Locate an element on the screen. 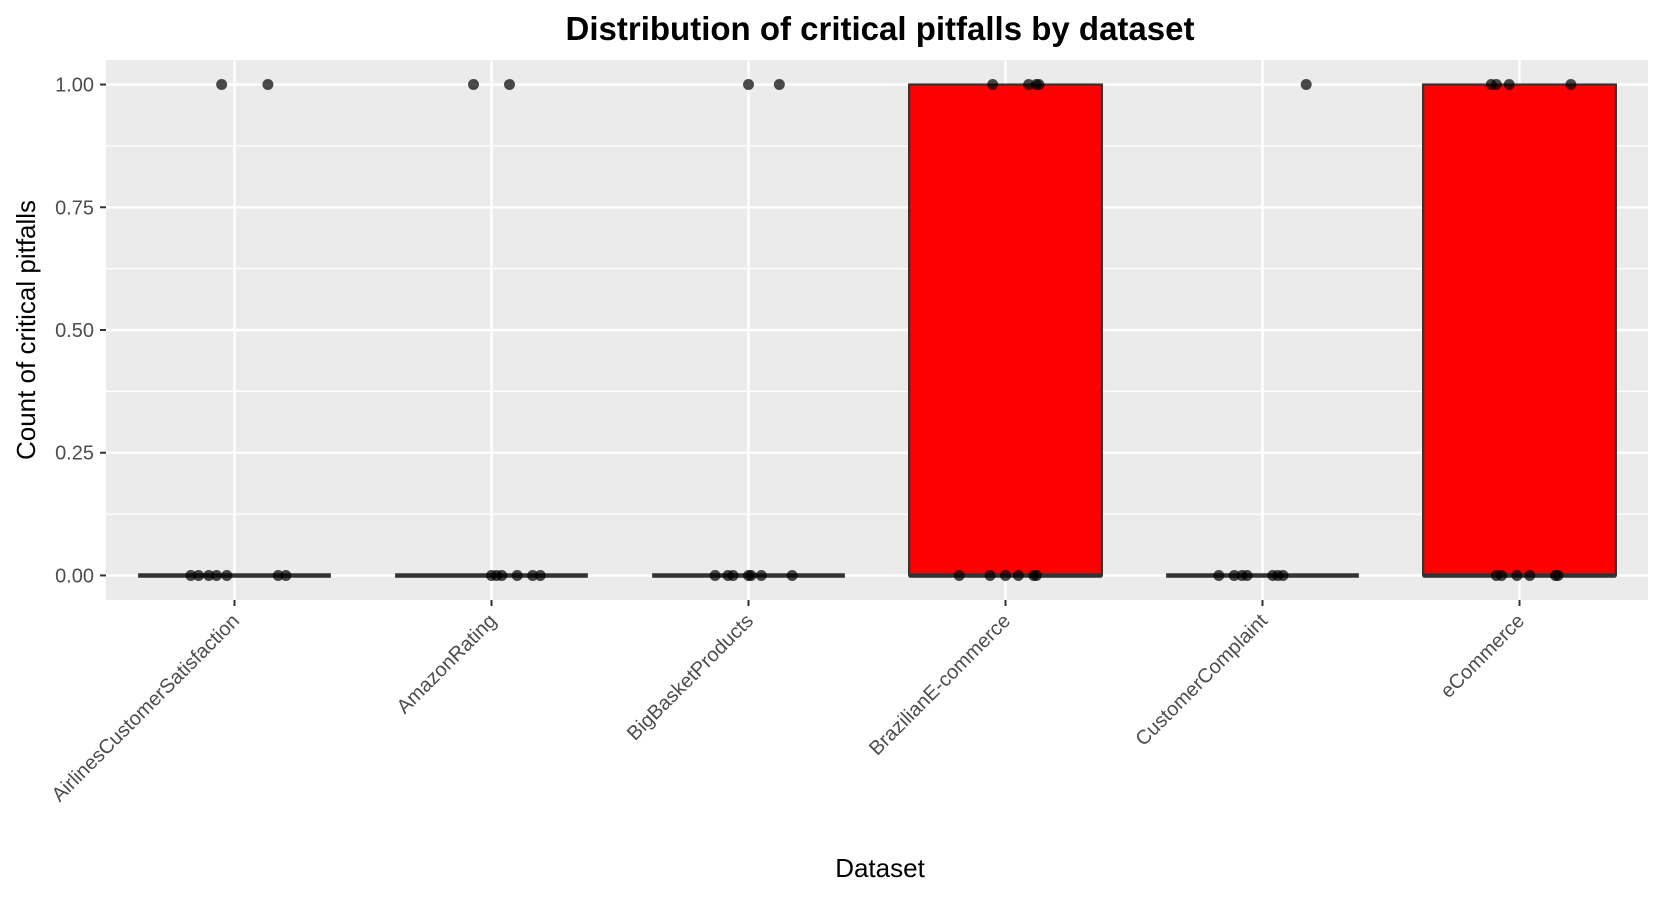 The image size is (1660, 900). y-tick-label: 1.00 is located at coordinates (74, 86).